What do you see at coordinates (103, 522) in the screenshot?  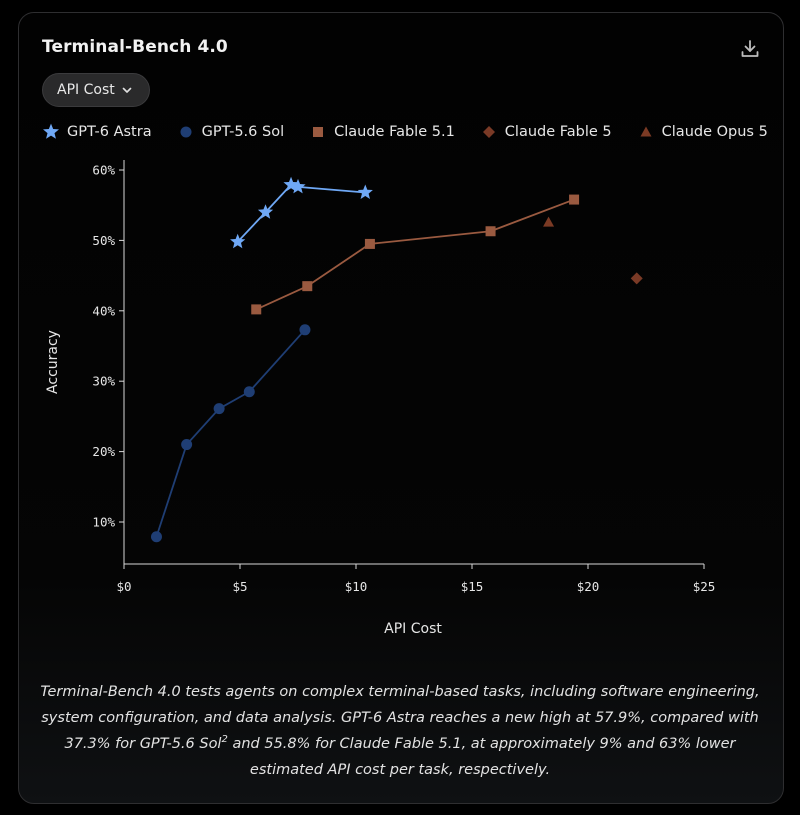 I see `y-tick-label: 10%` at bounding box center [103, 522].